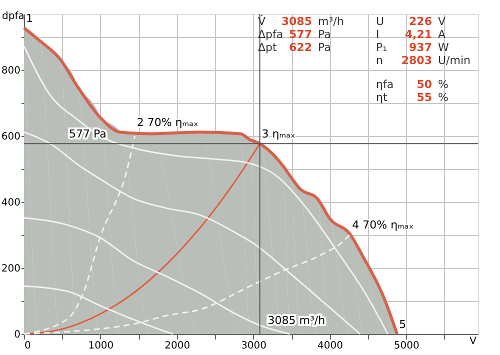  What do you see at coordinates (10, 137) in the screenshot?
I see `y-tick-label: 600` at bounding box center [10, 137].